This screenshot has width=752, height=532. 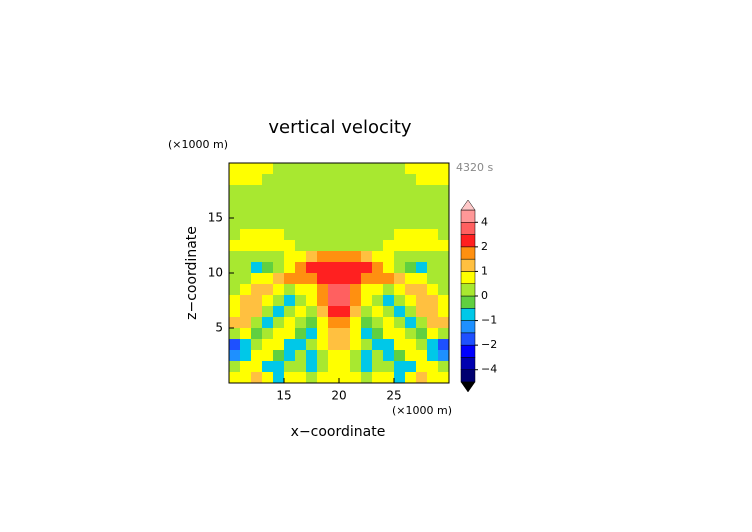 I want to click on colorbar-tick-label: 0, so click(x=484, y=295).